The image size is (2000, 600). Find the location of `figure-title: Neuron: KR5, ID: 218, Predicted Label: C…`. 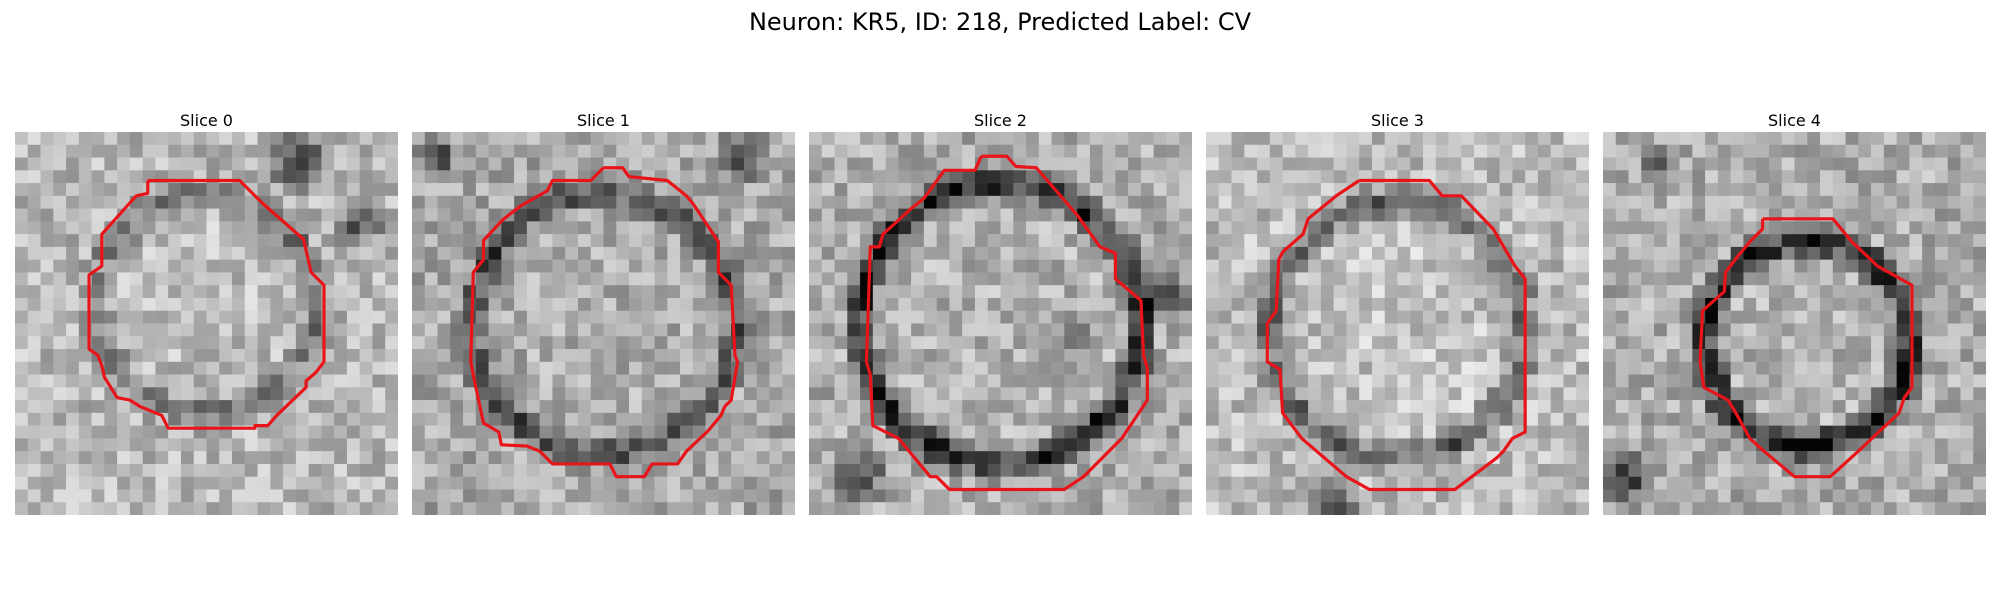

figure-title: Neuron: KR5, ID: 218, Predicted Label: C… is located at coordinates (1000, 22).